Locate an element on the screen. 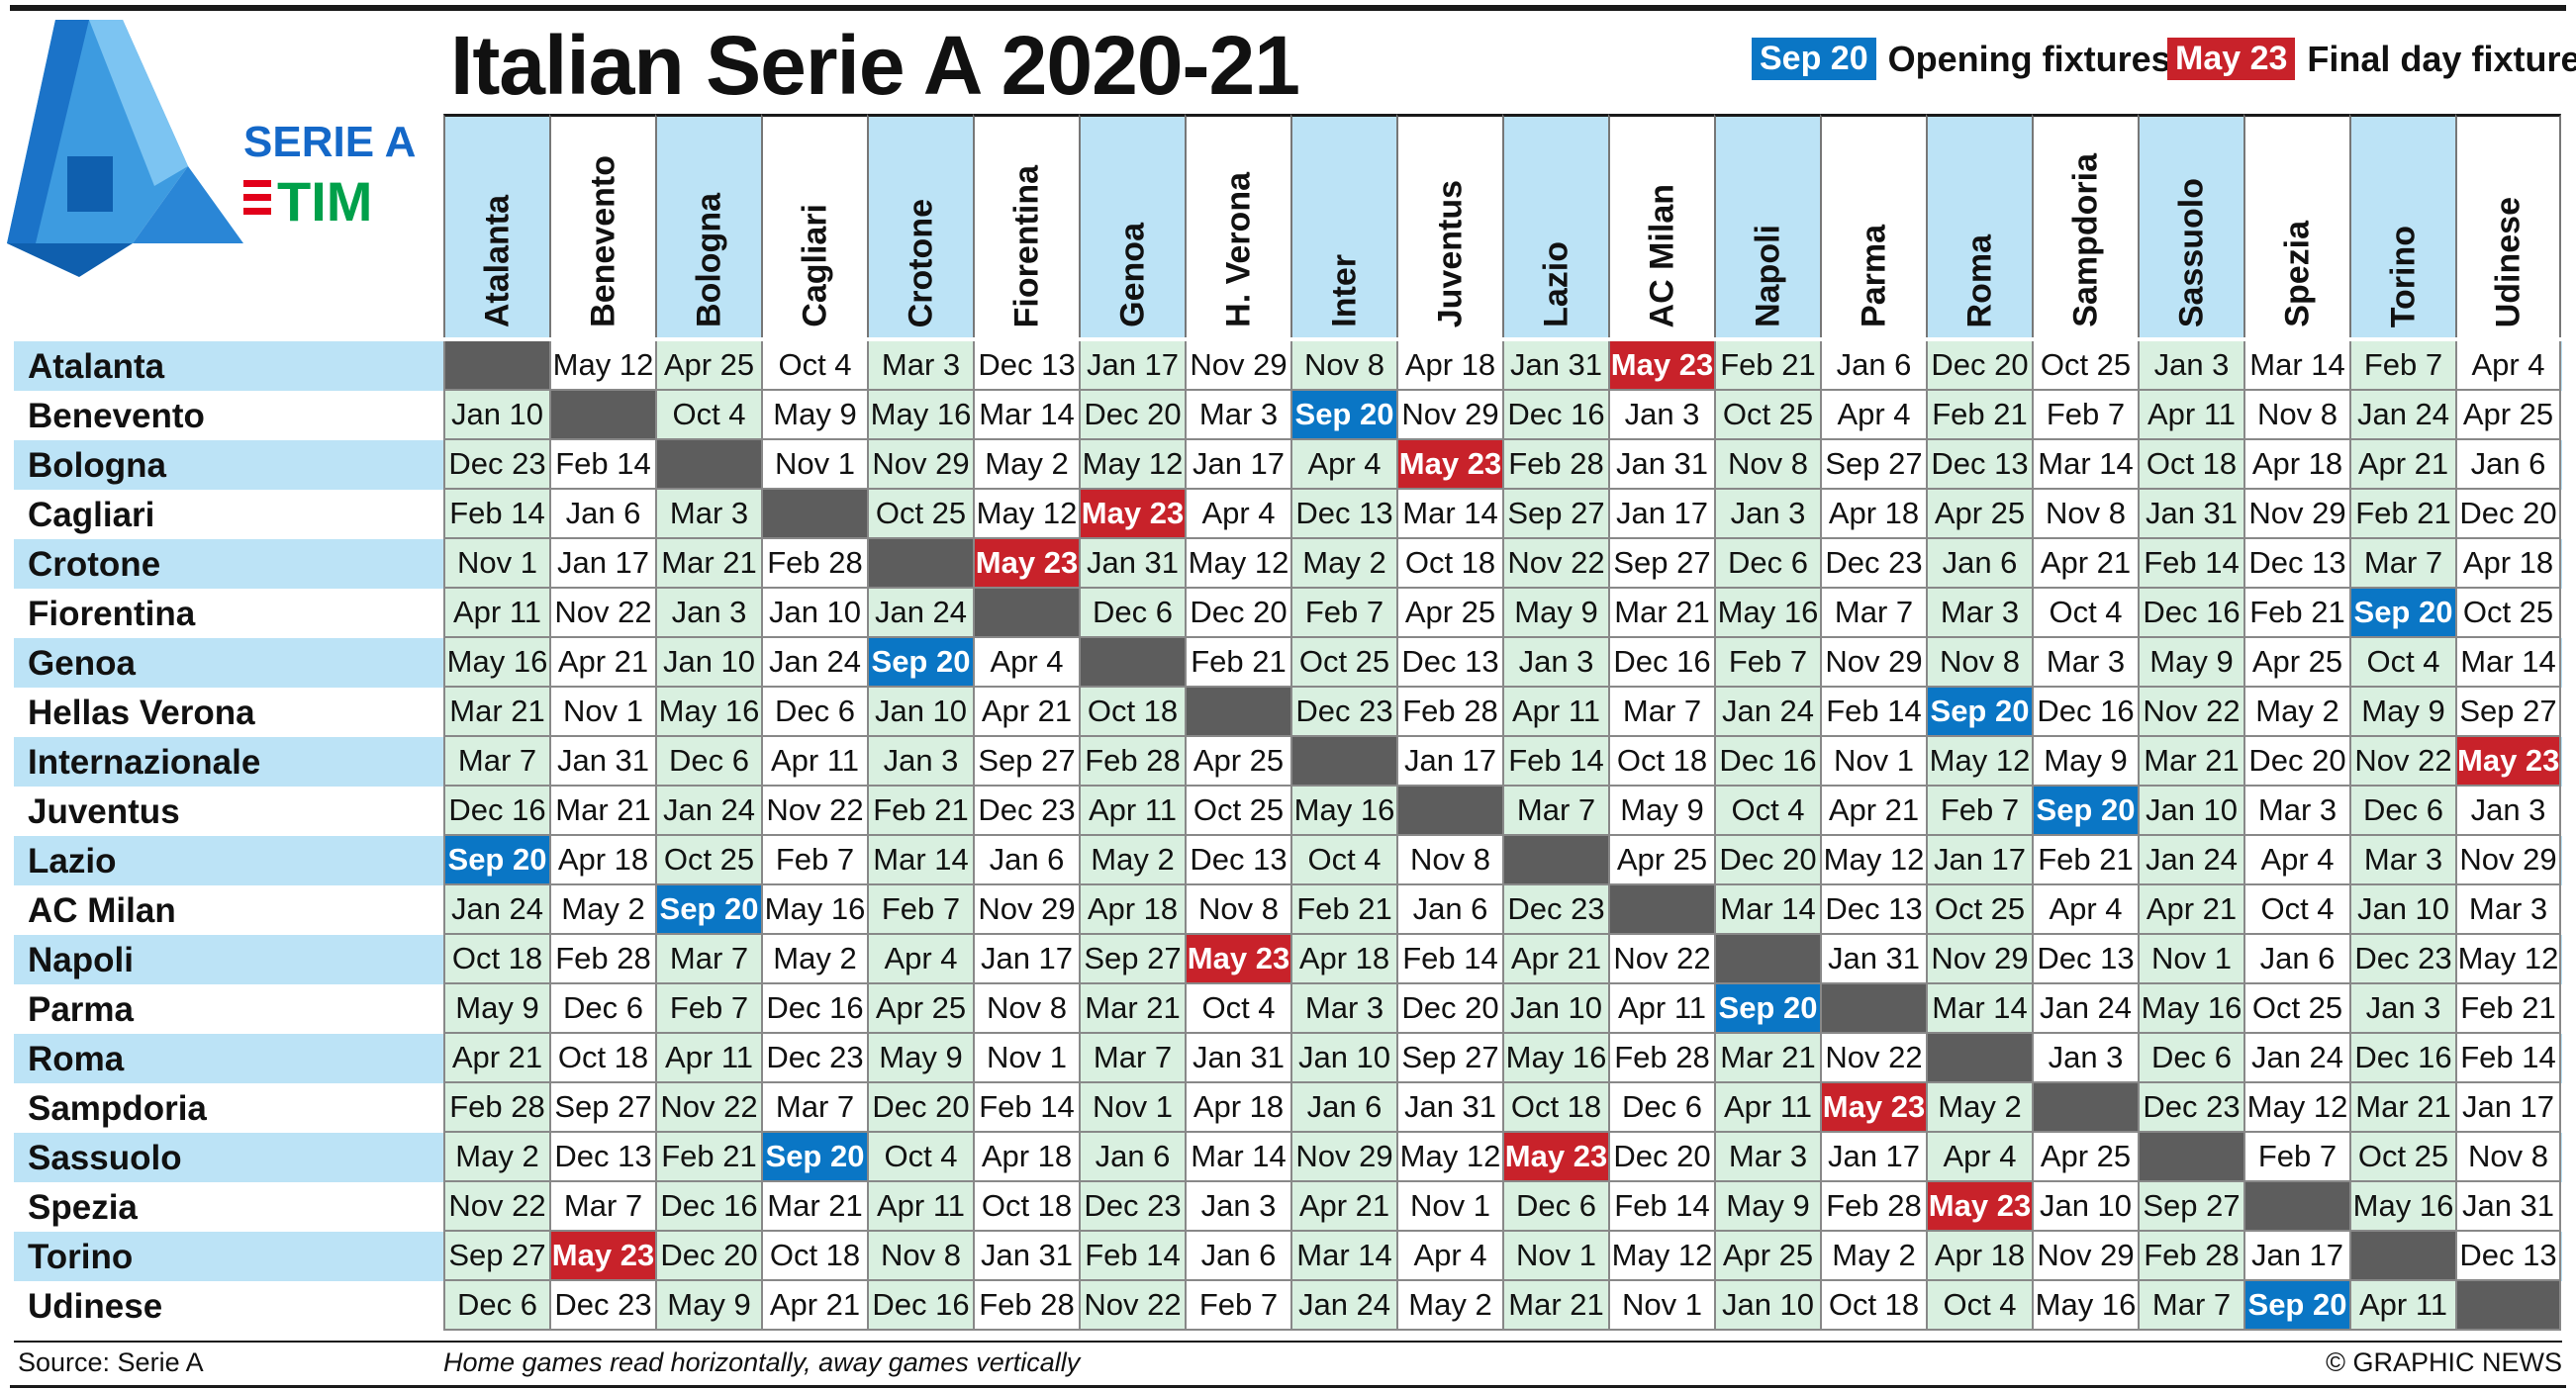  home-team-name: Genoa is located at coordinates (82, 663).